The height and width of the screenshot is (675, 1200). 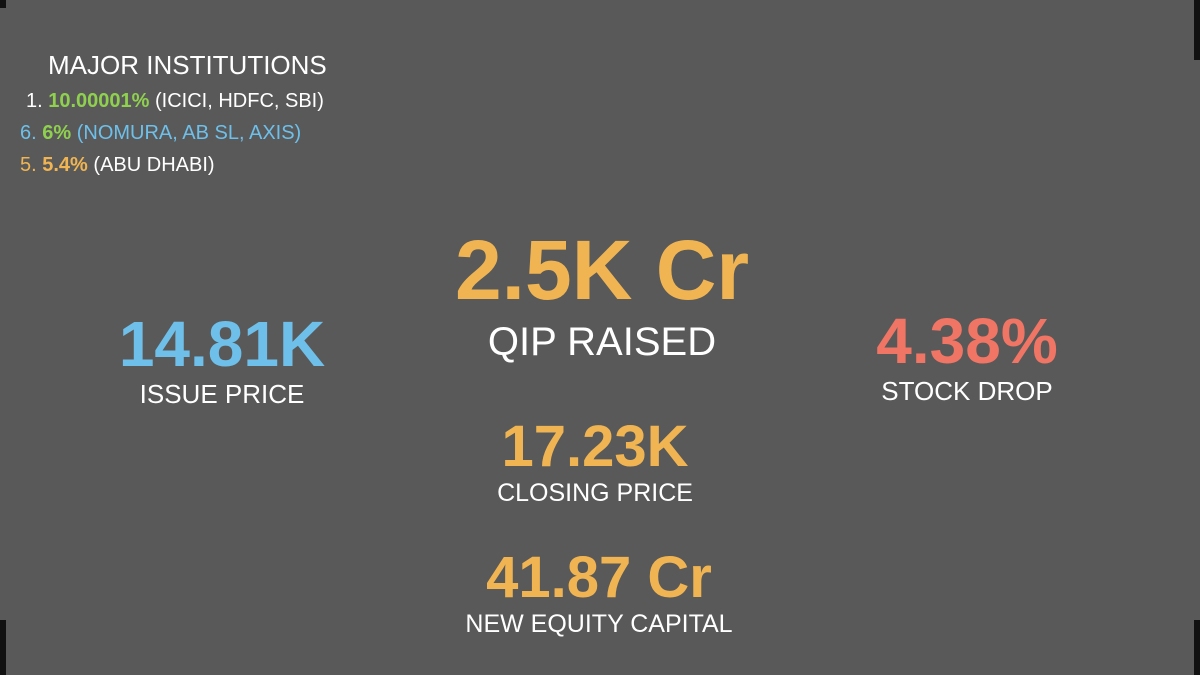 I want to click on item-names: (NOMURA, AB SL, AXIS), so click(x=189, y=133).